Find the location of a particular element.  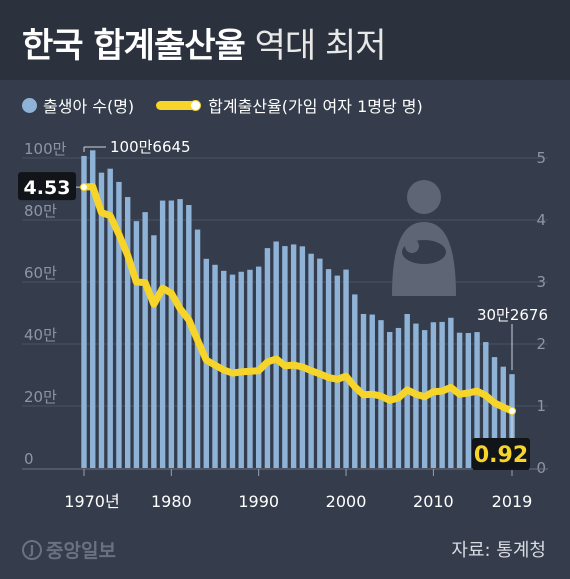

bar-1993 is located at coordinates (285, 357).